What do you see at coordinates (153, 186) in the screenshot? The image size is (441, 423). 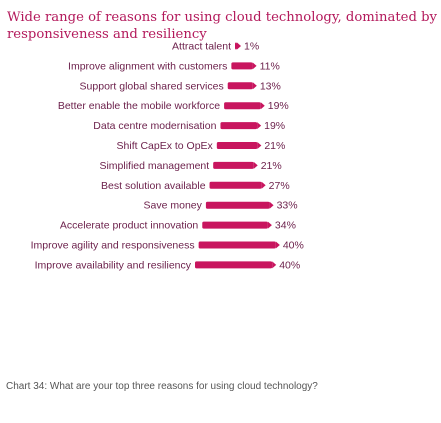 I see `category-label: Best solution available` at bounding box center [153, 186].